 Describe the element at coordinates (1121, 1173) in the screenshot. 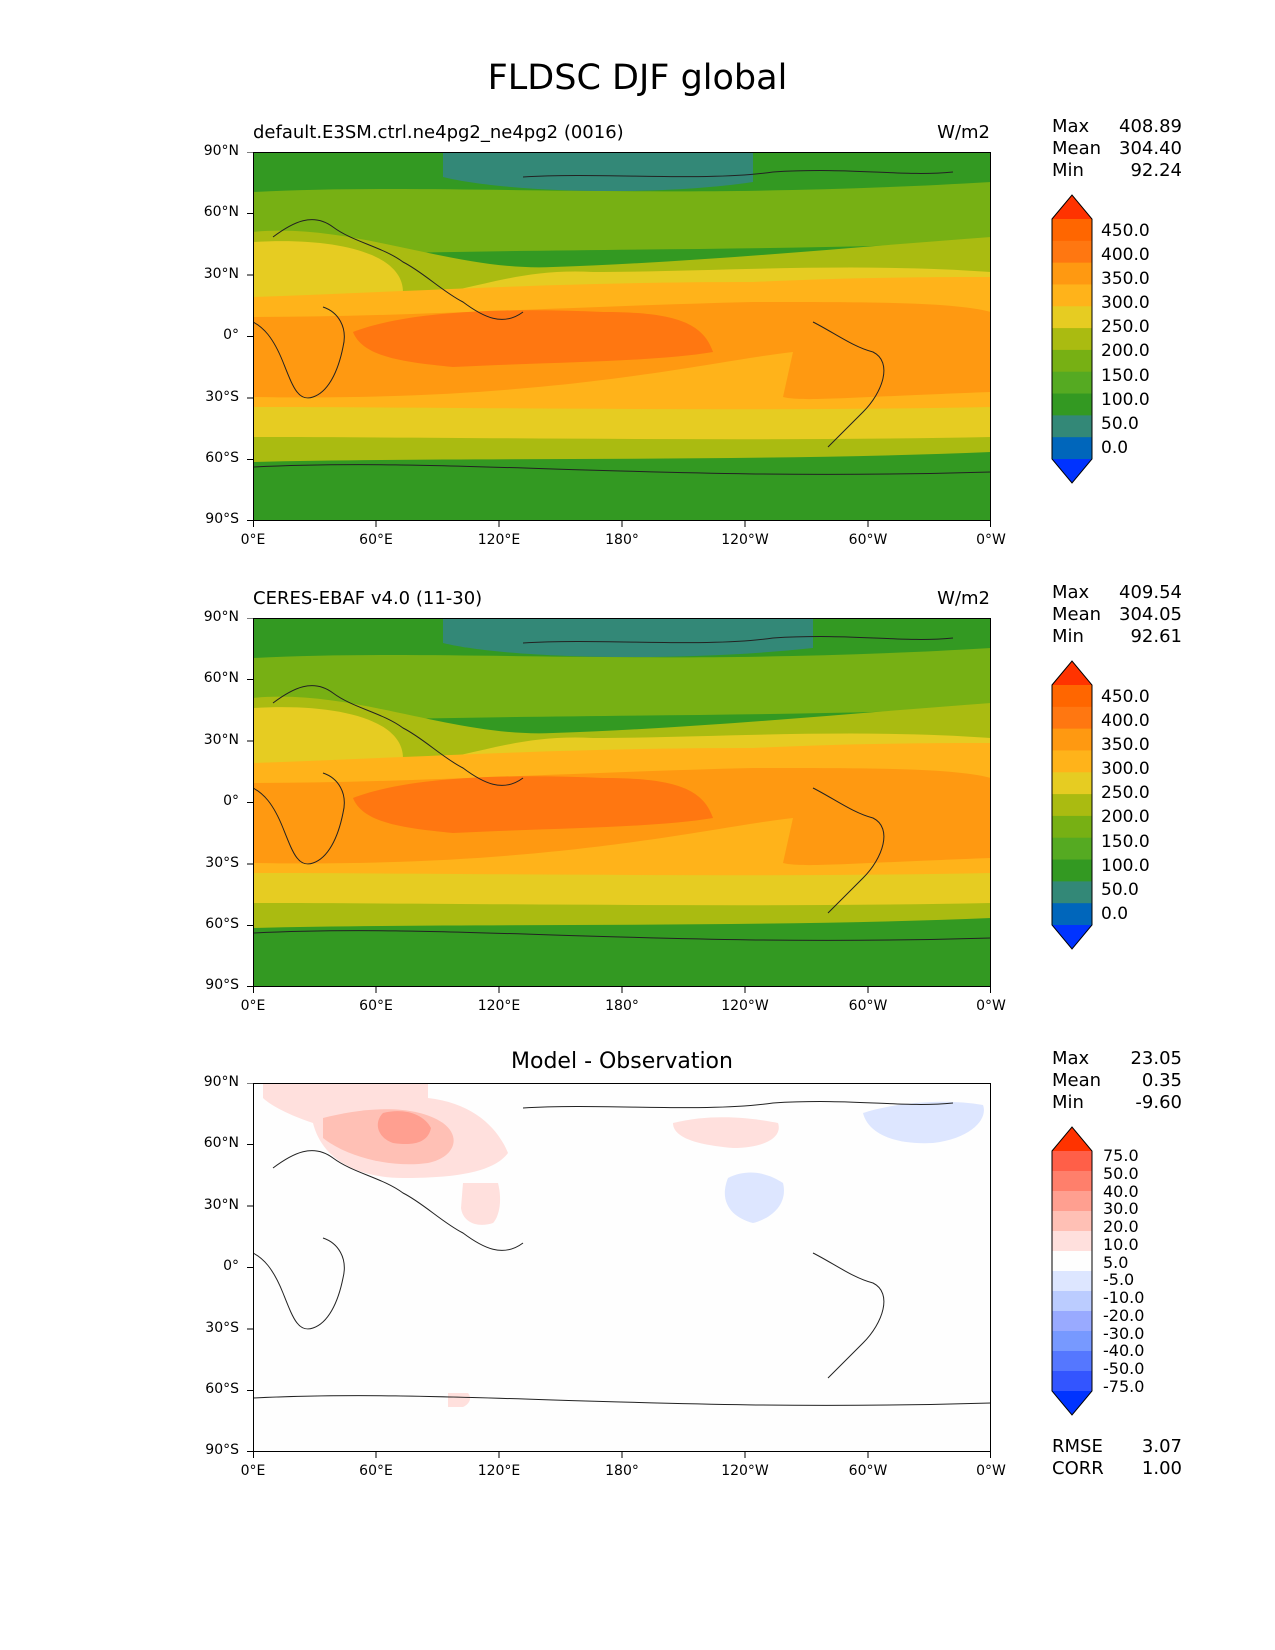

I see `colorbar-label: 50.0` at that location.